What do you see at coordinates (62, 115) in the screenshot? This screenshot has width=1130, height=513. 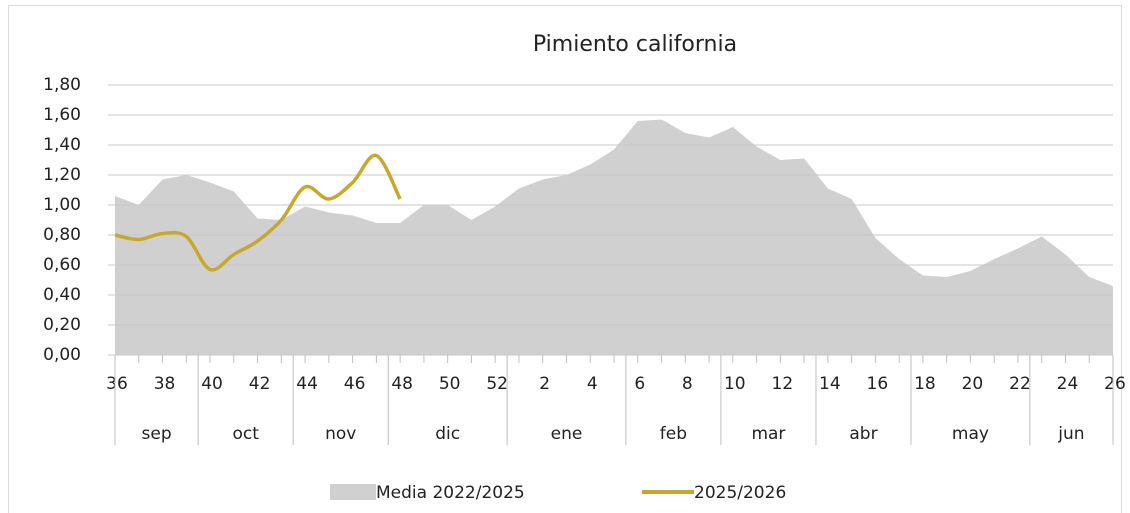 I see `y-tick-label: 1,60` at bounding box center [62, 115].